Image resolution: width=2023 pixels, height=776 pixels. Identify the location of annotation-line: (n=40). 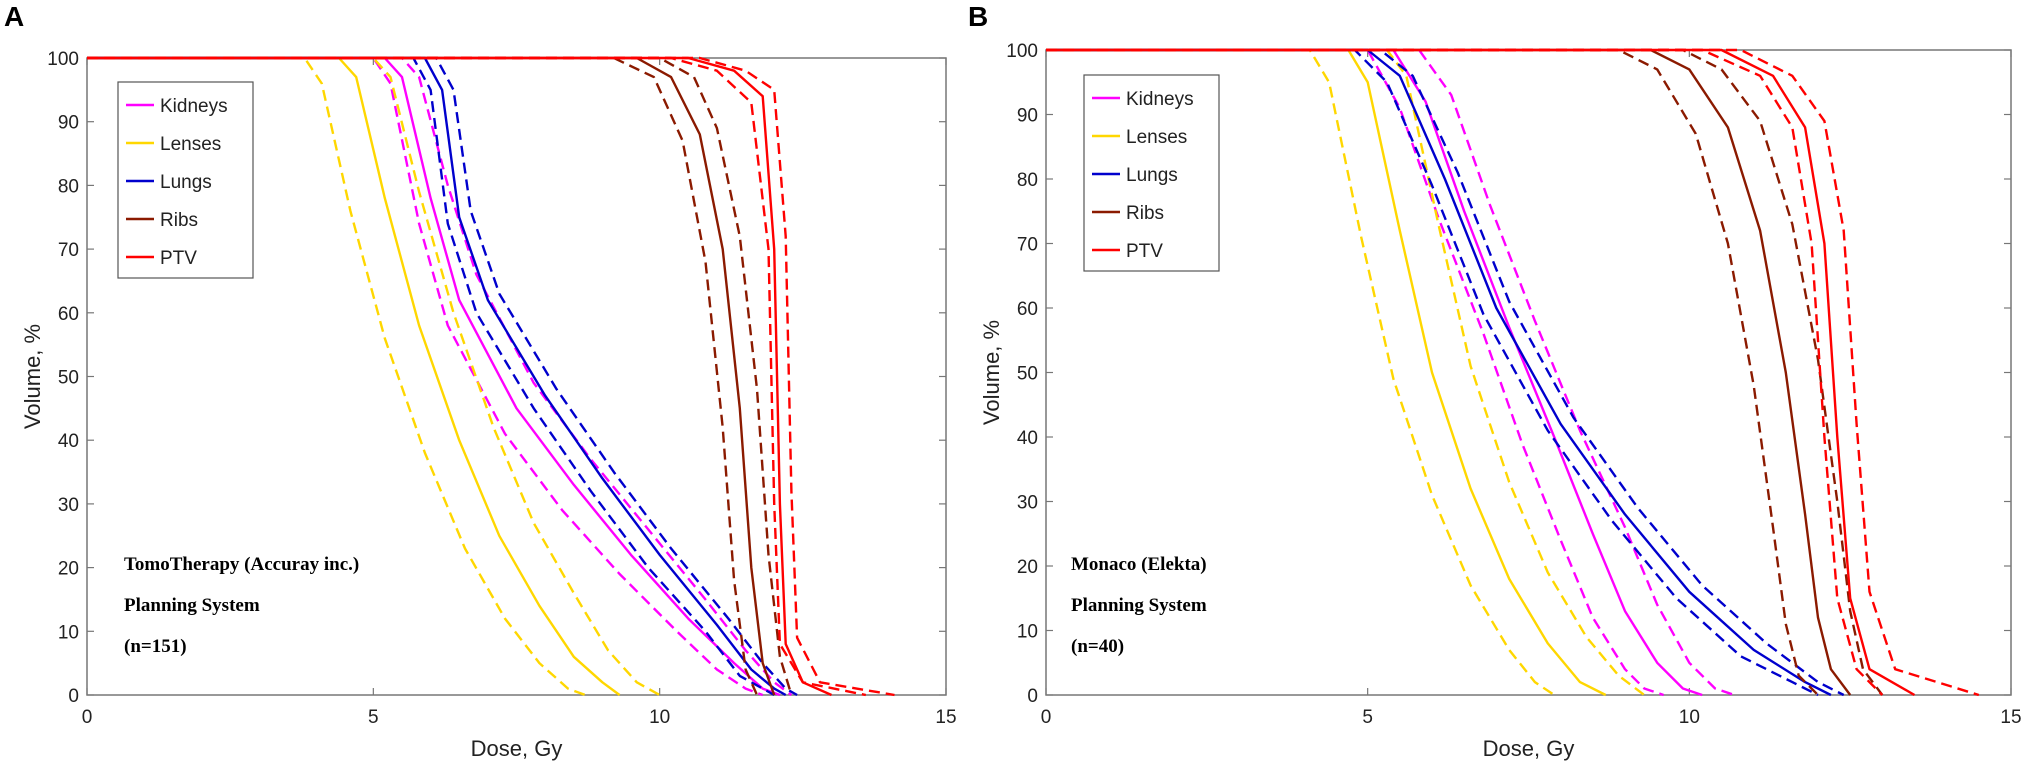
(1097, 646).